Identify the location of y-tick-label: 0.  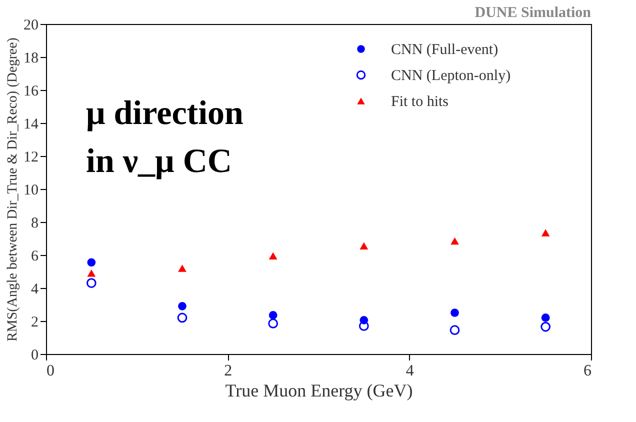
(34, 356).